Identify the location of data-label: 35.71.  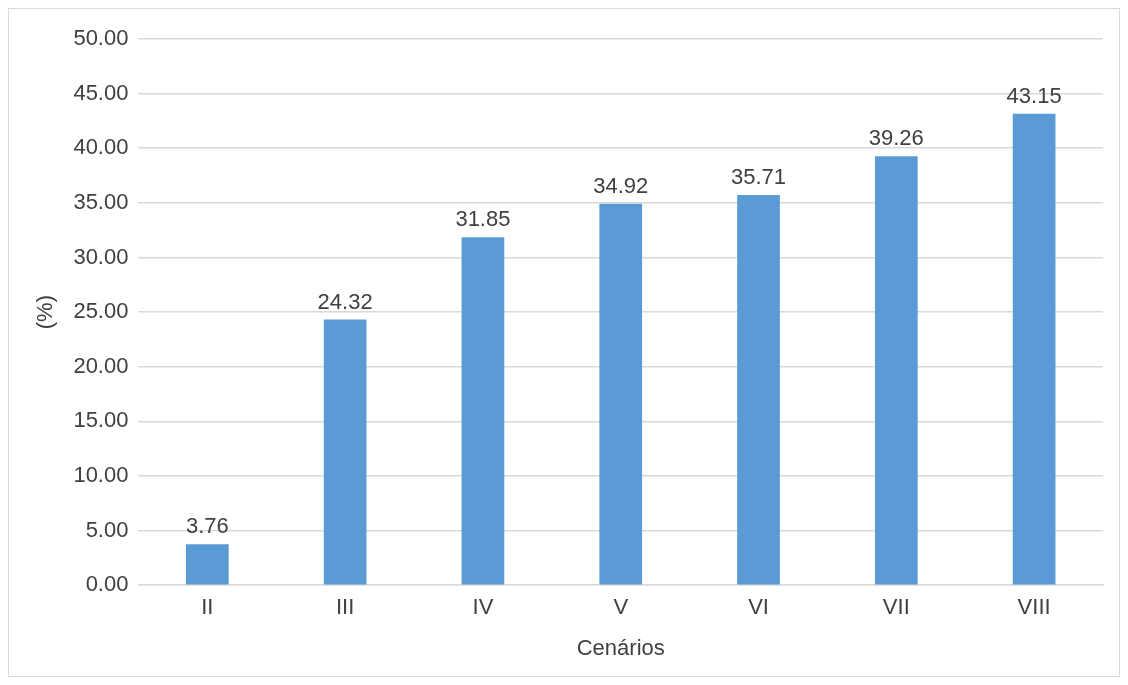
(758, 177).